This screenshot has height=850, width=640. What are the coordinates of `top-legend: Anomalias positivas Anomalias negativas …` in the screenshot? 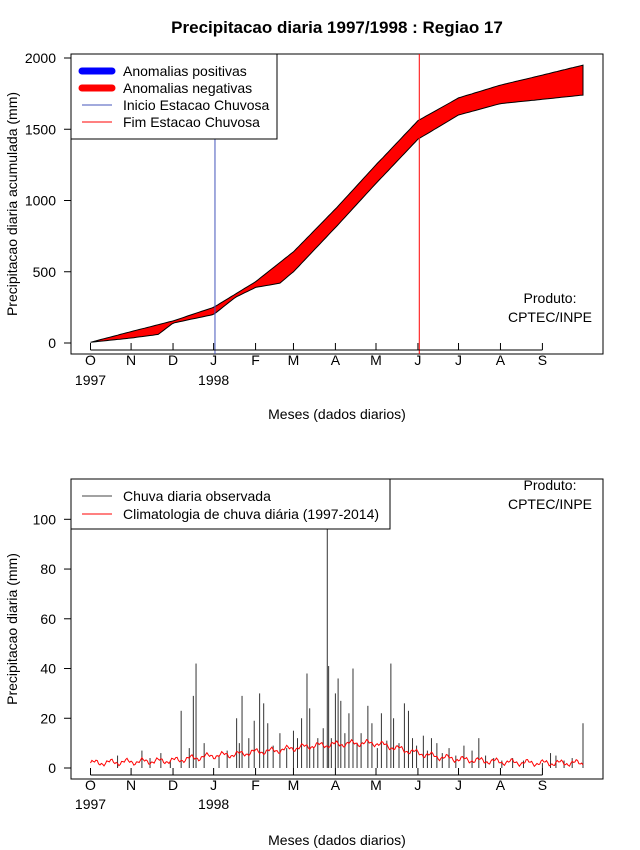 It's located at (174, 96).